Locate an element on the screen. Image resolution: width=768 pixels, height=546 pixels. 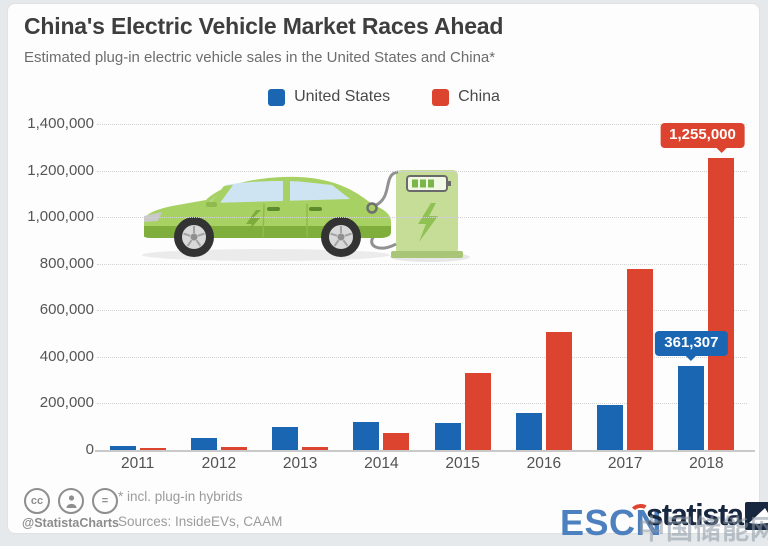
x-tick-label-2011: 2011 is located at coordinates (137, 463).